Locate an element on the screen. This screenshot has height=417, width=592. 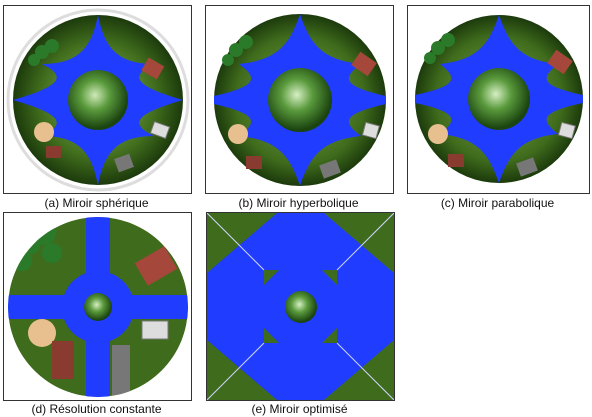
caption-d: (d) Résolution constante is located at coordinates (96, 409).